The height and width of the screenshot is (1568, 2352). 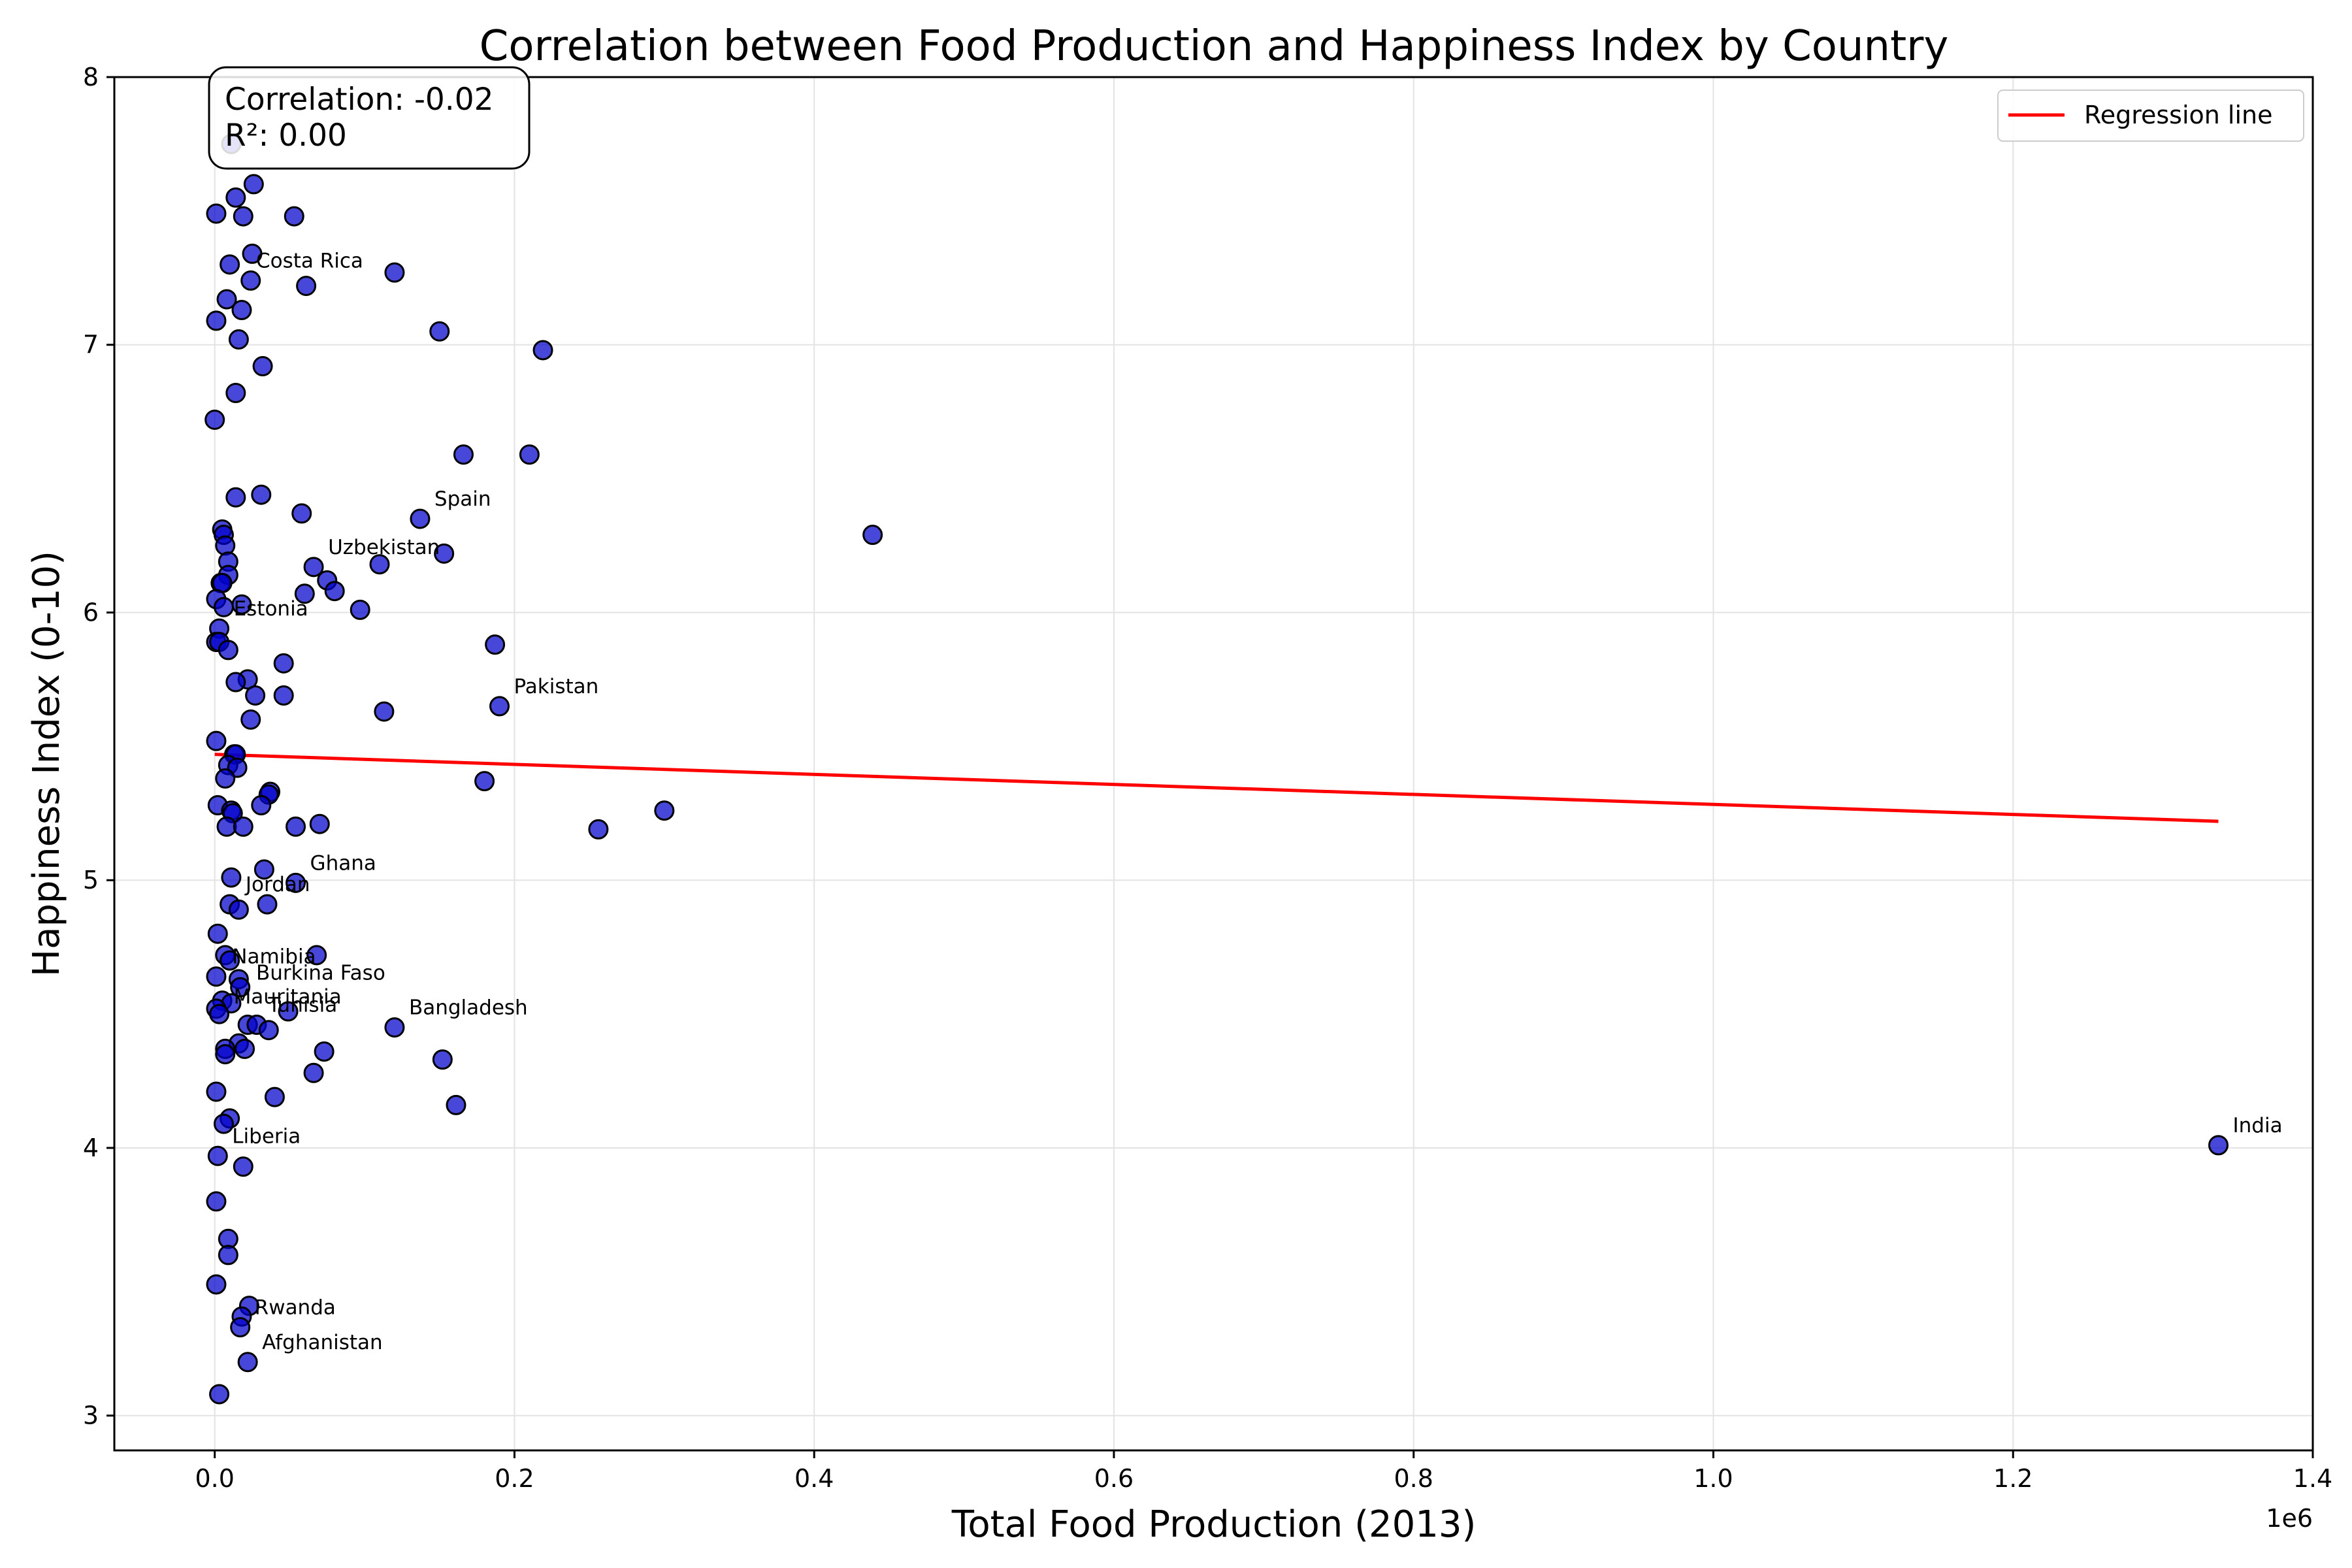 What do you see at coordinates (266, 1136) in the screenshot?
I see `point-annotation: Liberia` at bounding box center [266, 1136].